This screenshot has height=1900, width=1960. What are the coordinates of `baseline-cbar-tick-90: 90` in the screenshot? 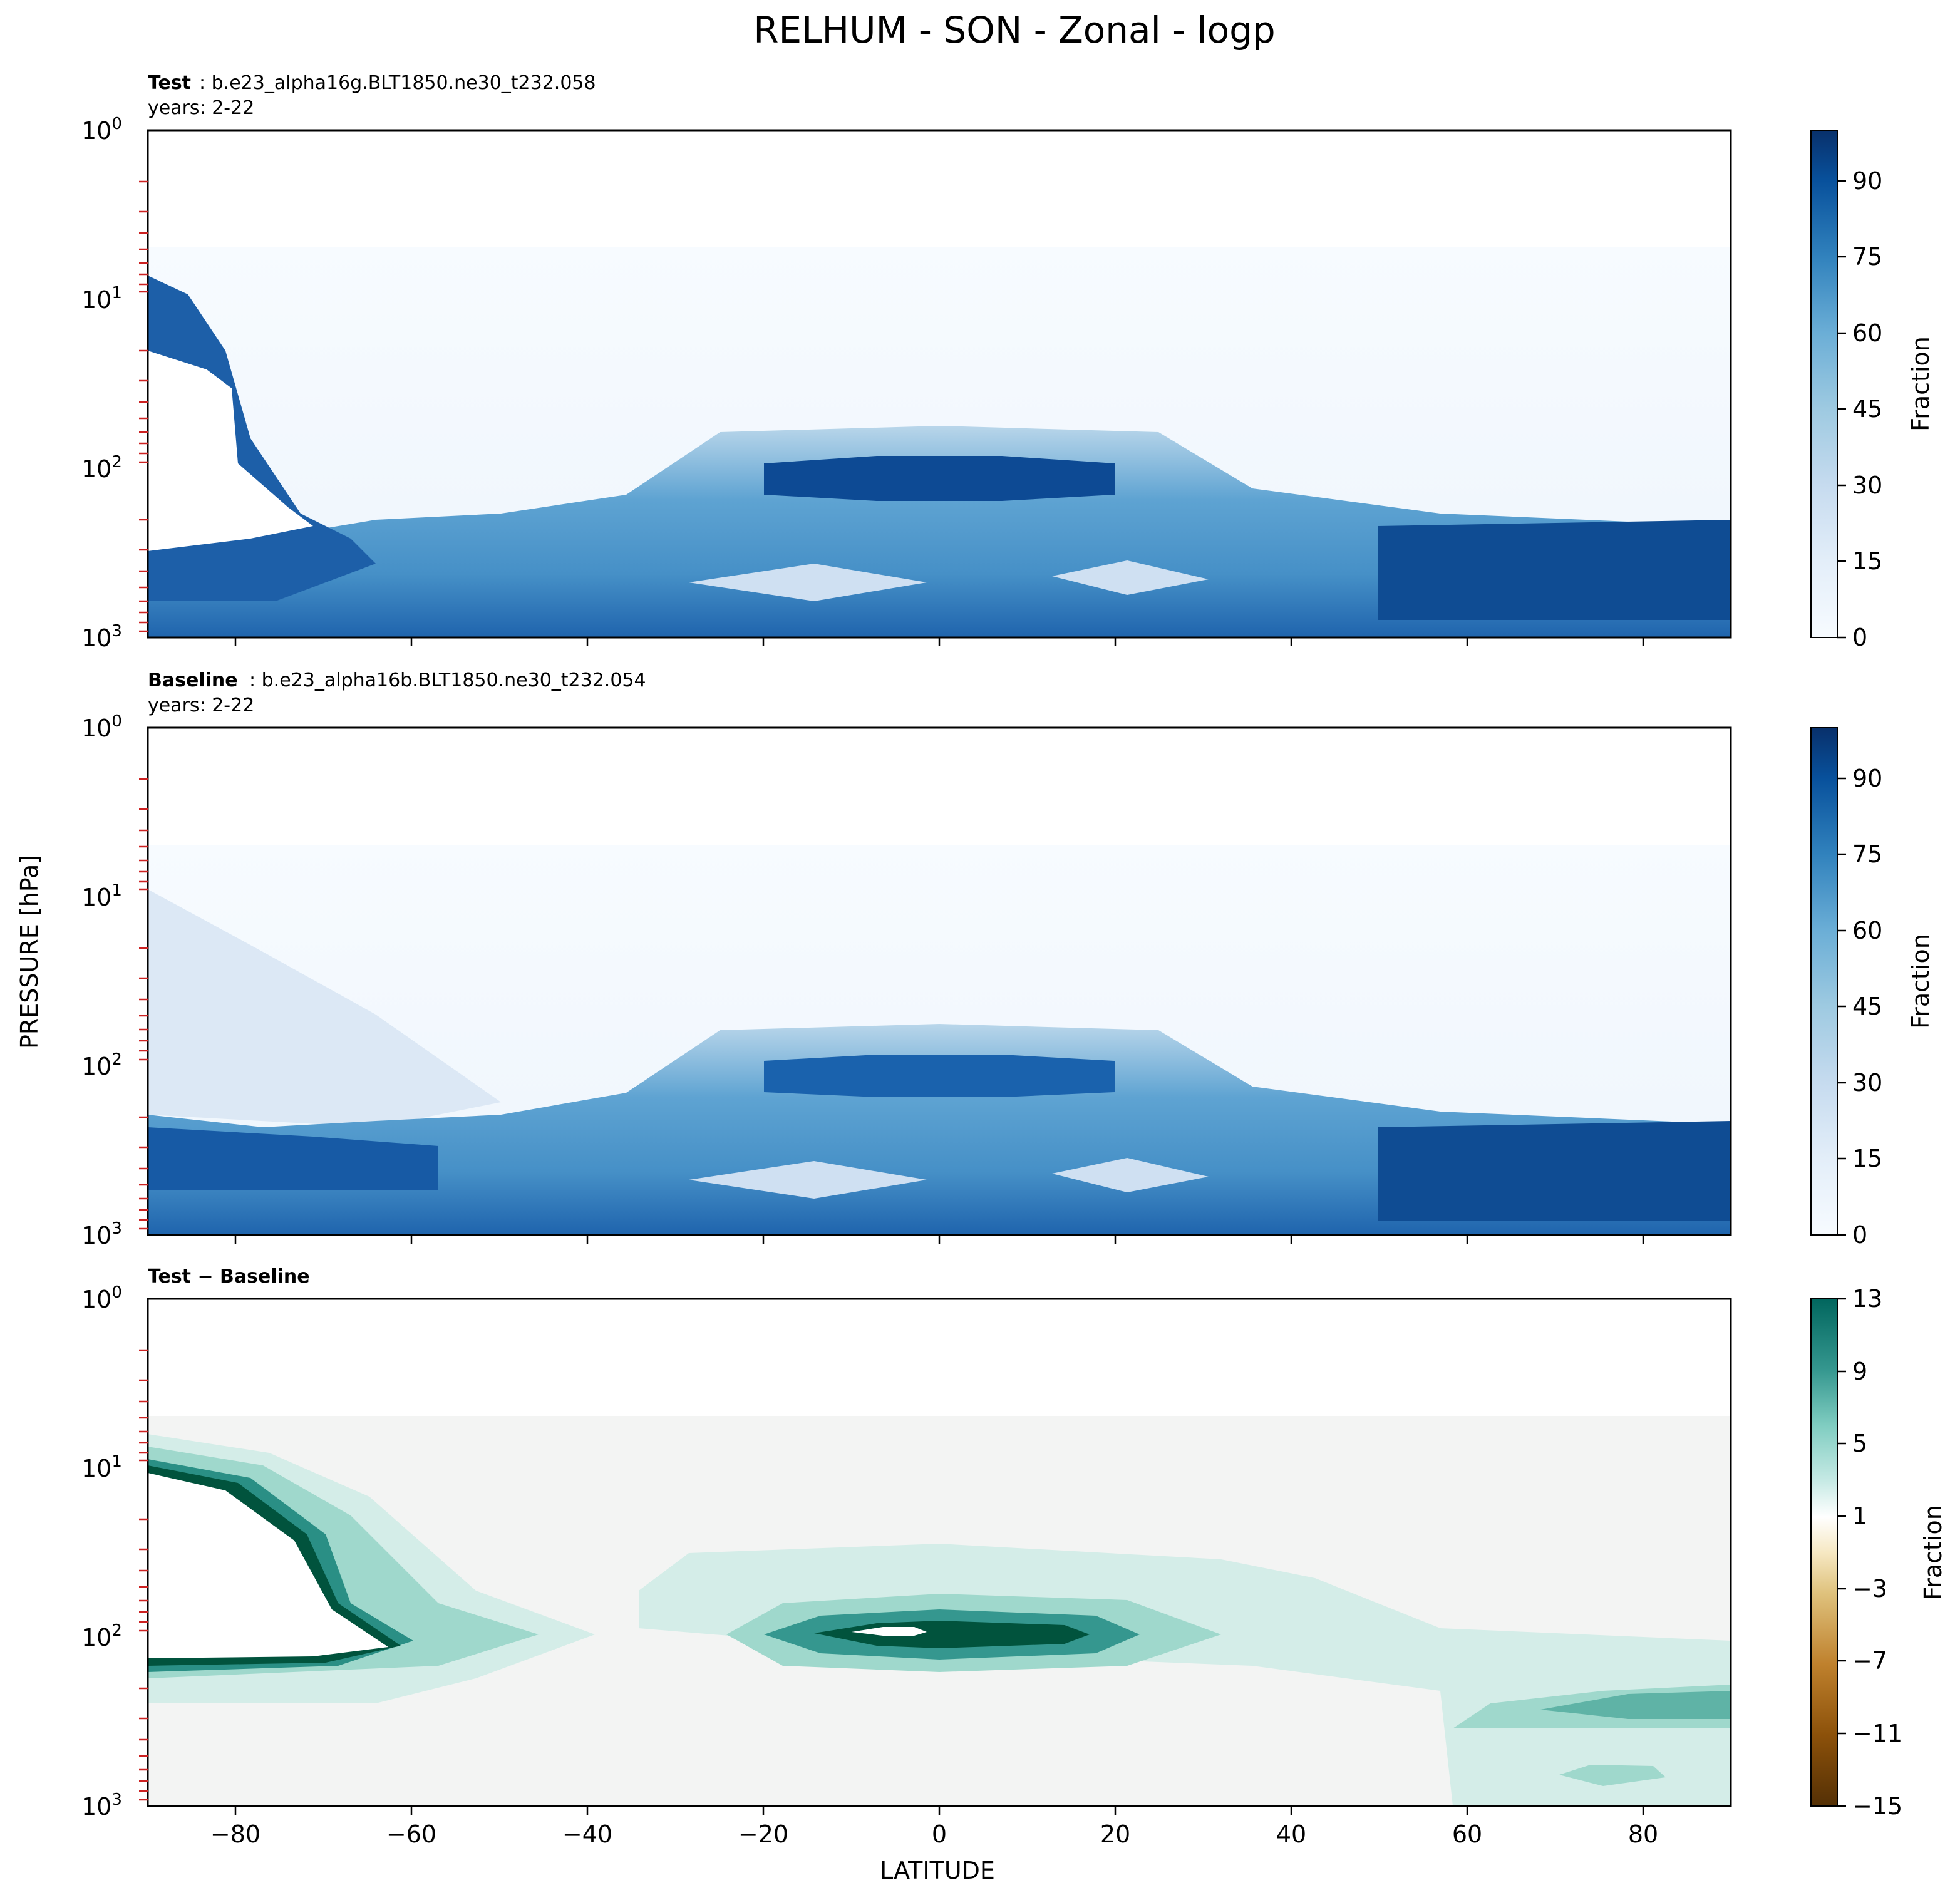 It's located at (1867, 778).